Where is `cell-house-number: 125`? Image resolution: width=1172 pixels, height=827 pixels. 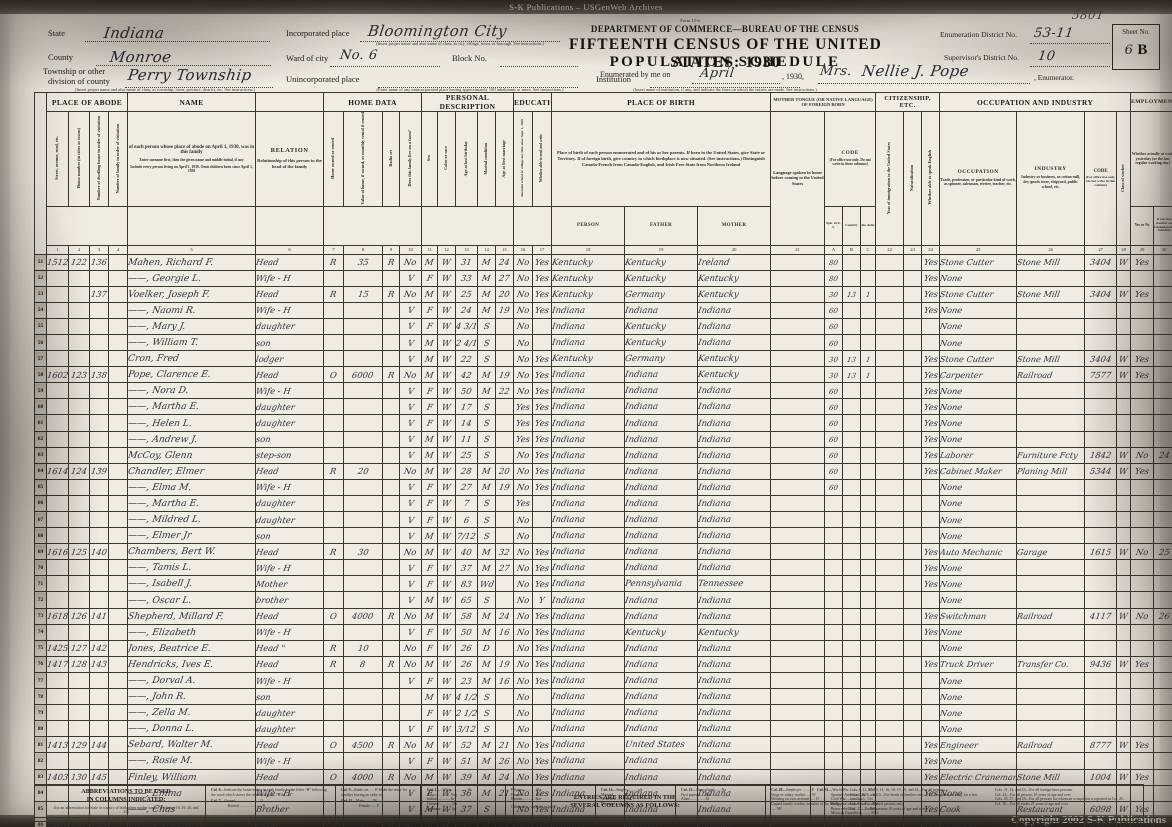 cell-house-number: 125 is located at coordinates (79, 552).